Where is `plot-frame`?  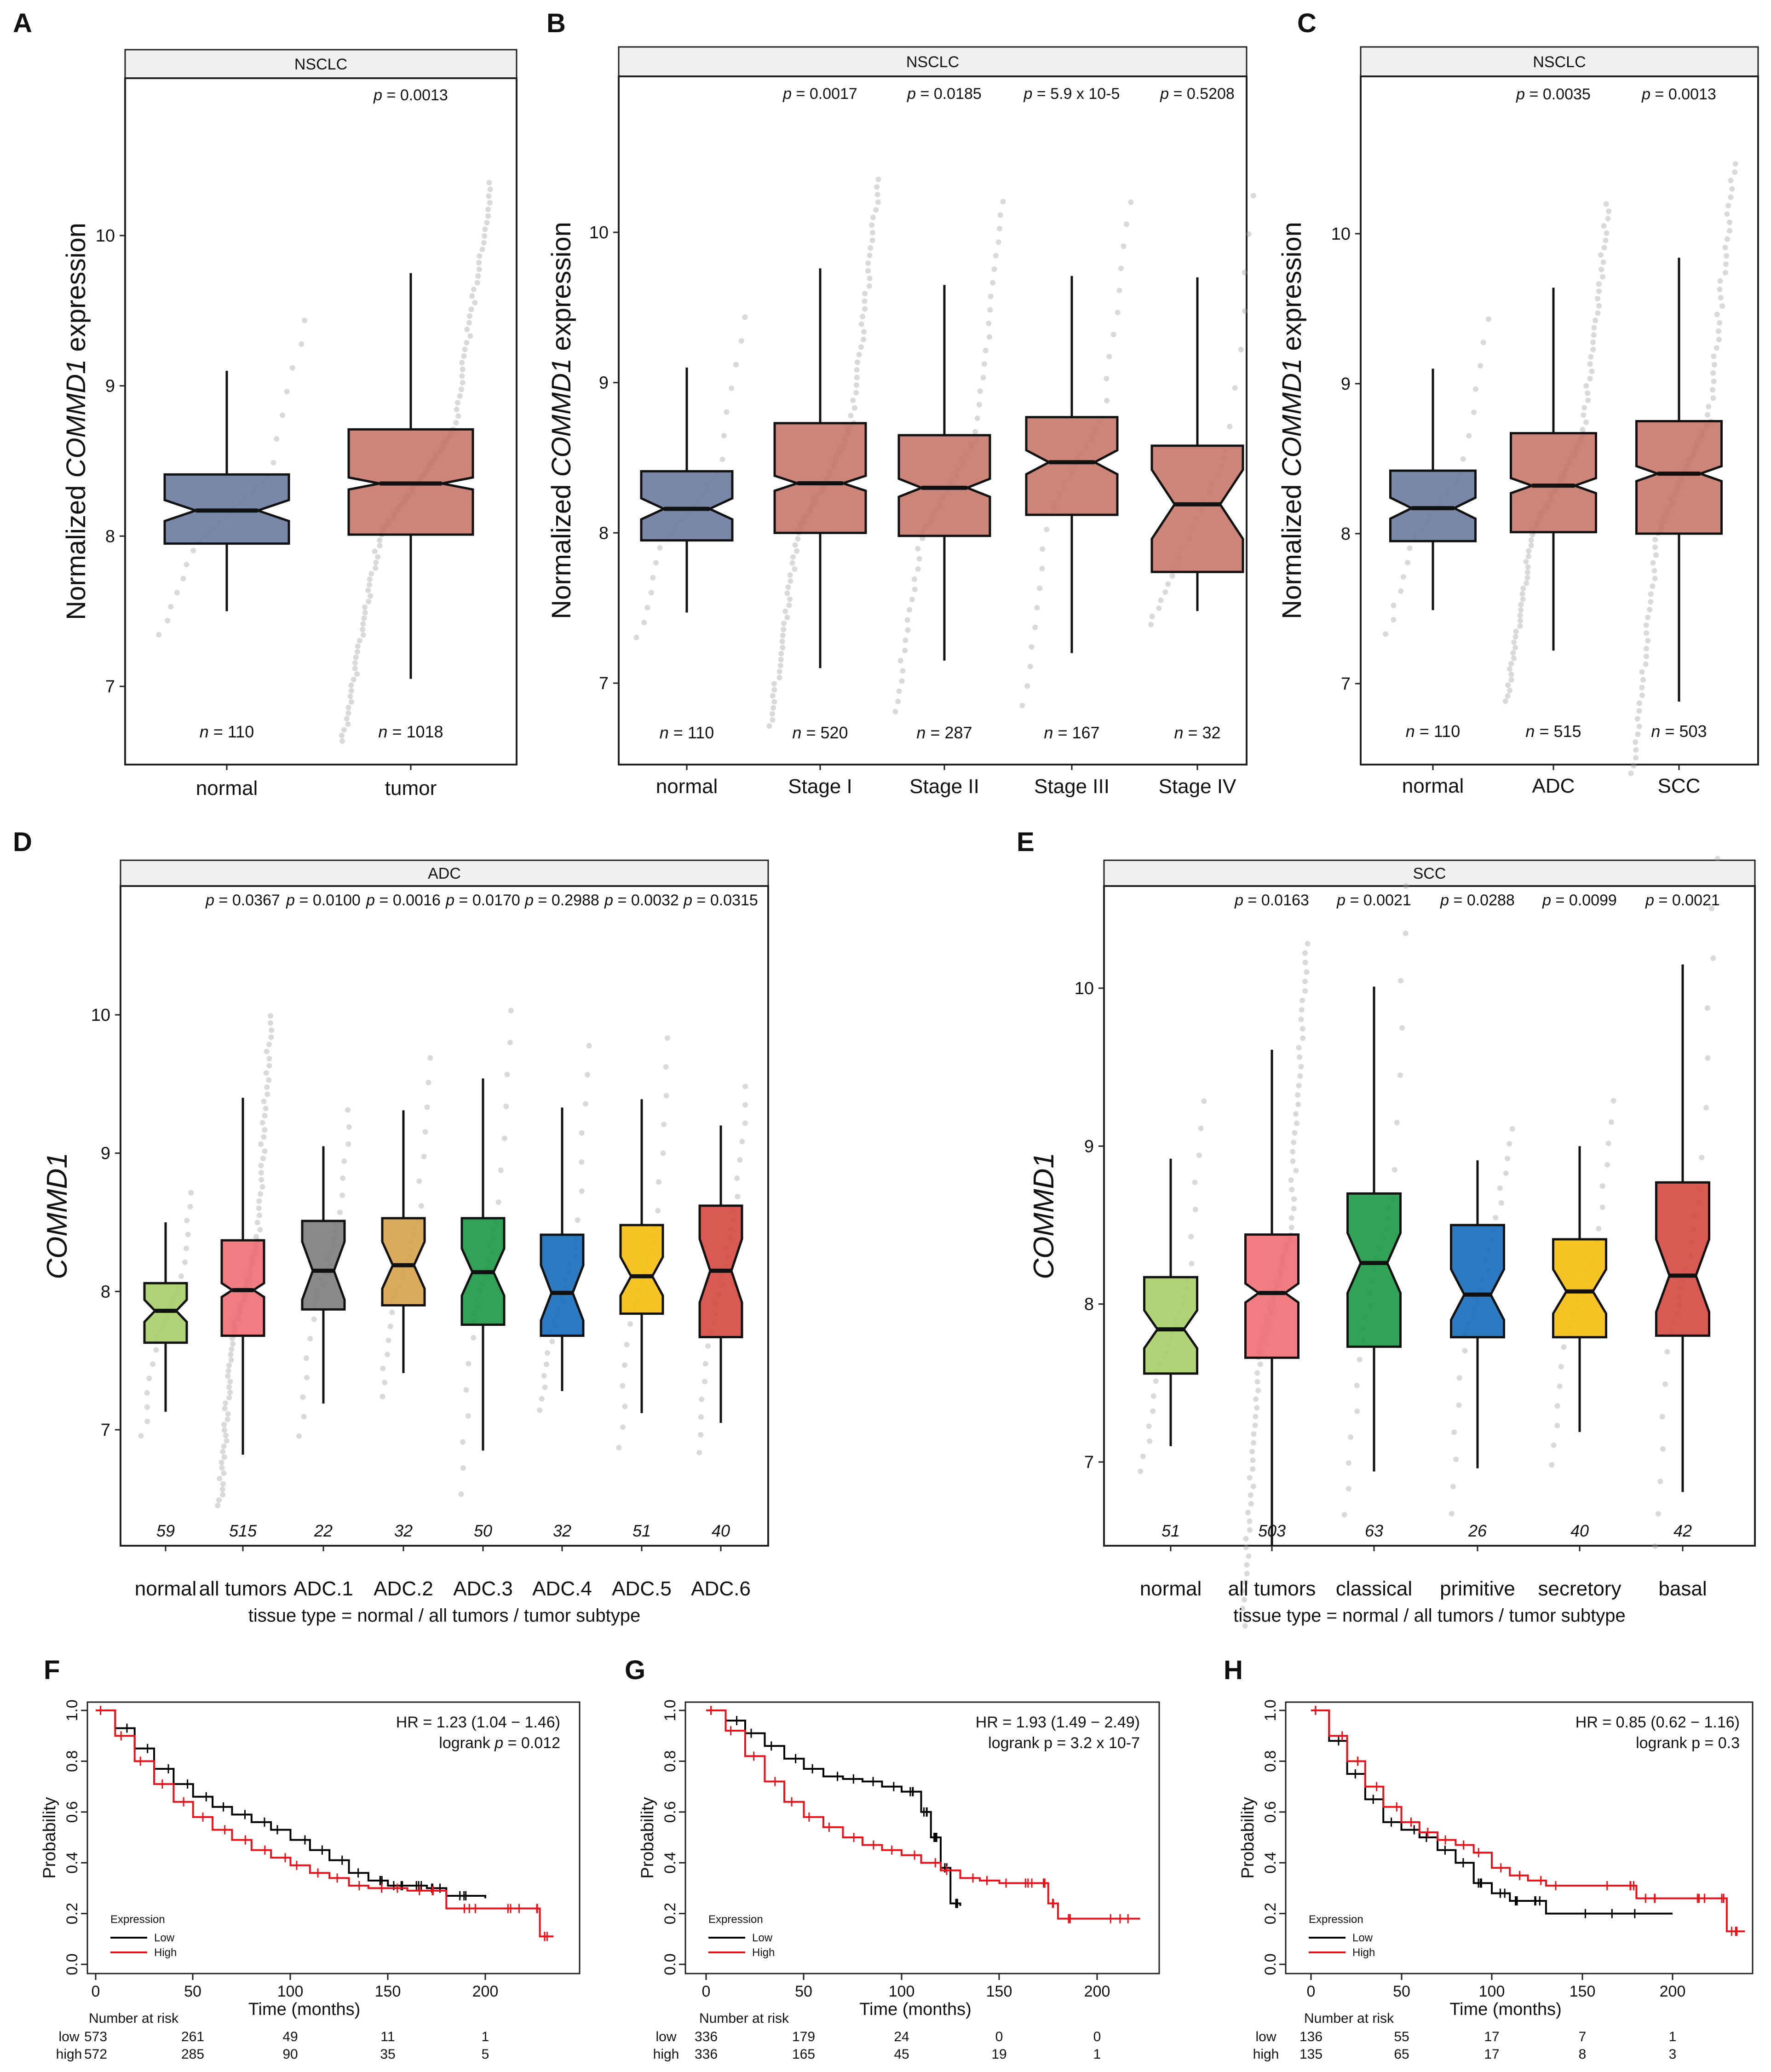
plot-frame is located at coordinates (333, 1837).